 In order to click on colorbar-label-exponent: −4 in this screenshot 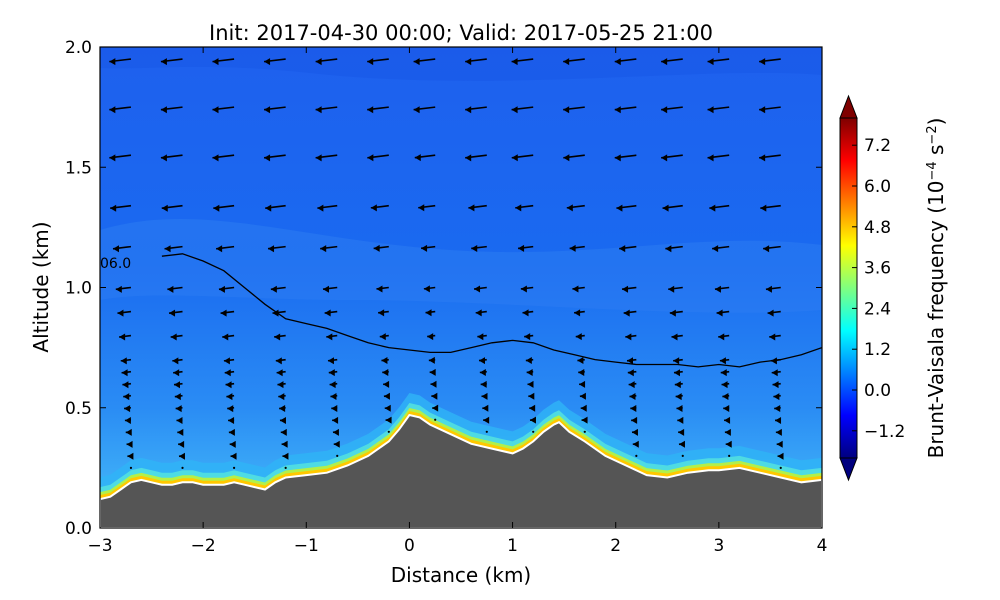, I will do `click(932, 170)`.